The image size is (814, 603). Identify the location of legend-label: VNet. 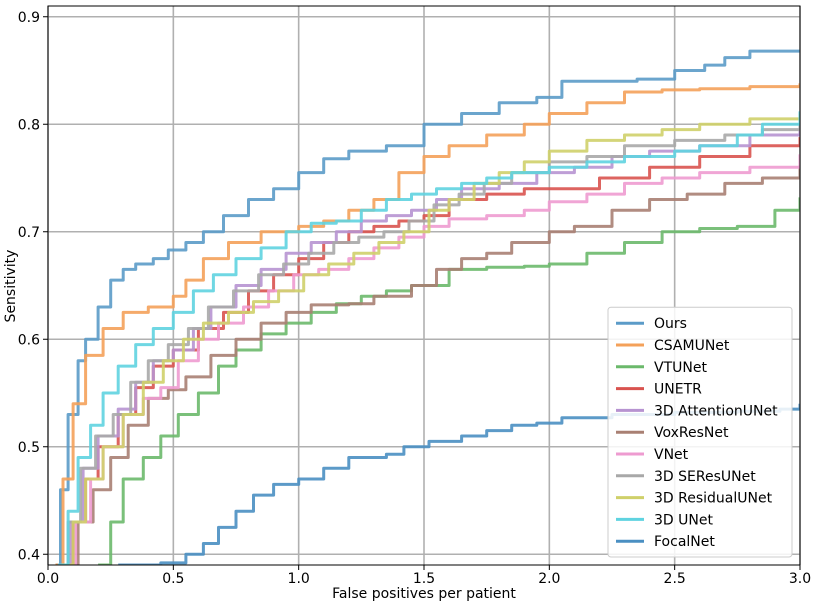
(671, 455).